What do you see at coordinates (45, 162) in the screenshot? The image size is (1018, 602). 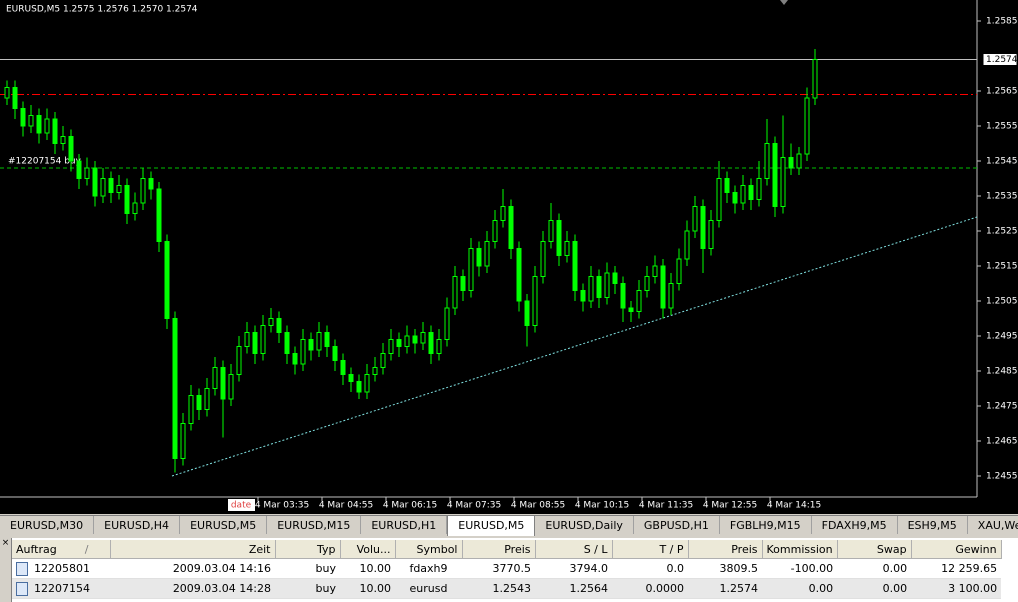 I see `order-label: #12207154 buy` at bounding box center [45, 162].